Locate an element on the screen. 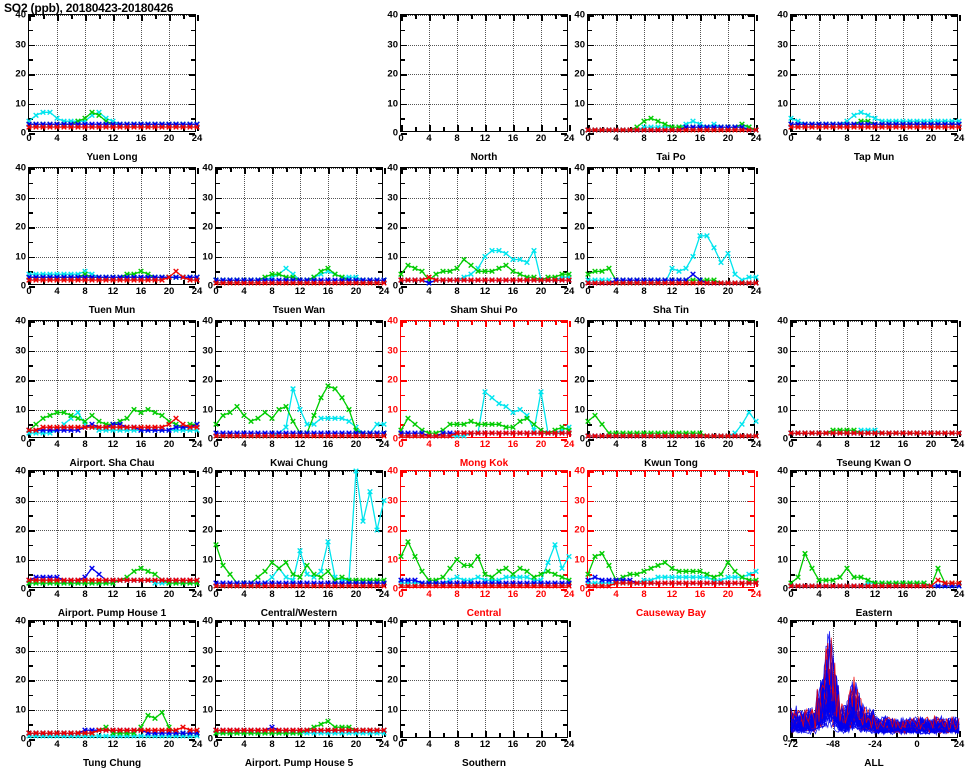 The height and width of the screenshot is (772, 965). series-line-all is located at coordinates (875, 684).